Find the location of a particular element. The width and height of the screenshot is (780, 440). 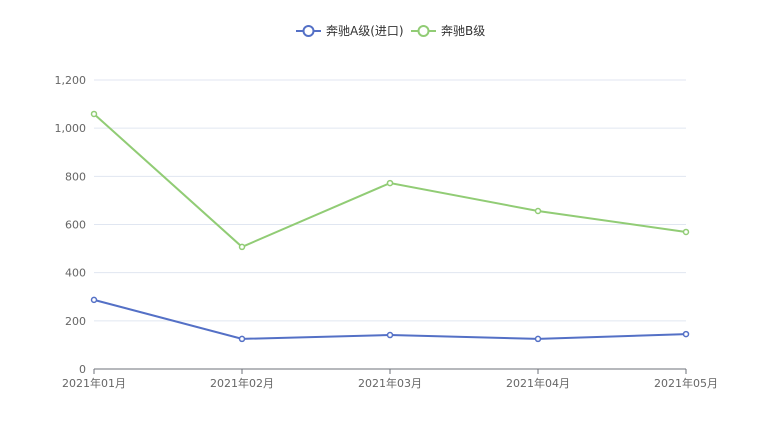

legend-item-0: 奔驰A级(进口) is located at coordinates (350, 31).